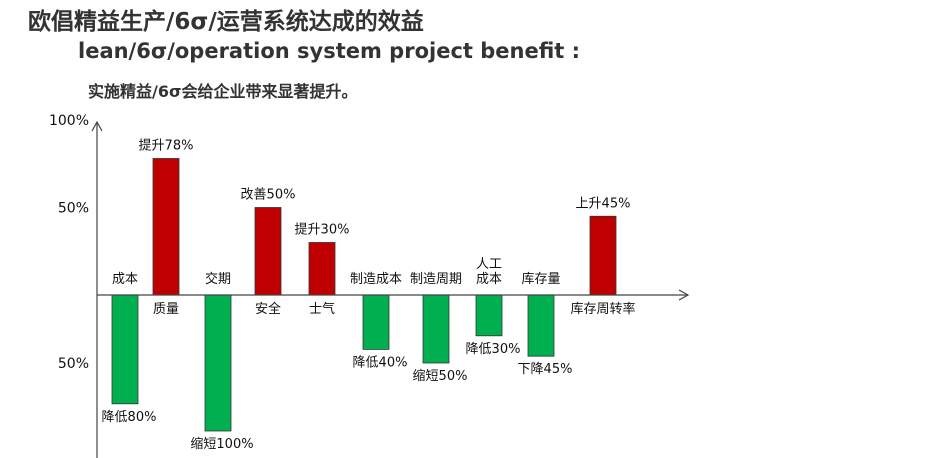 This screenshot has height=458, width=927. Describe the element at coordinates (436, 279) in the screenshot. I see `category-label: 制造周期` at that location.